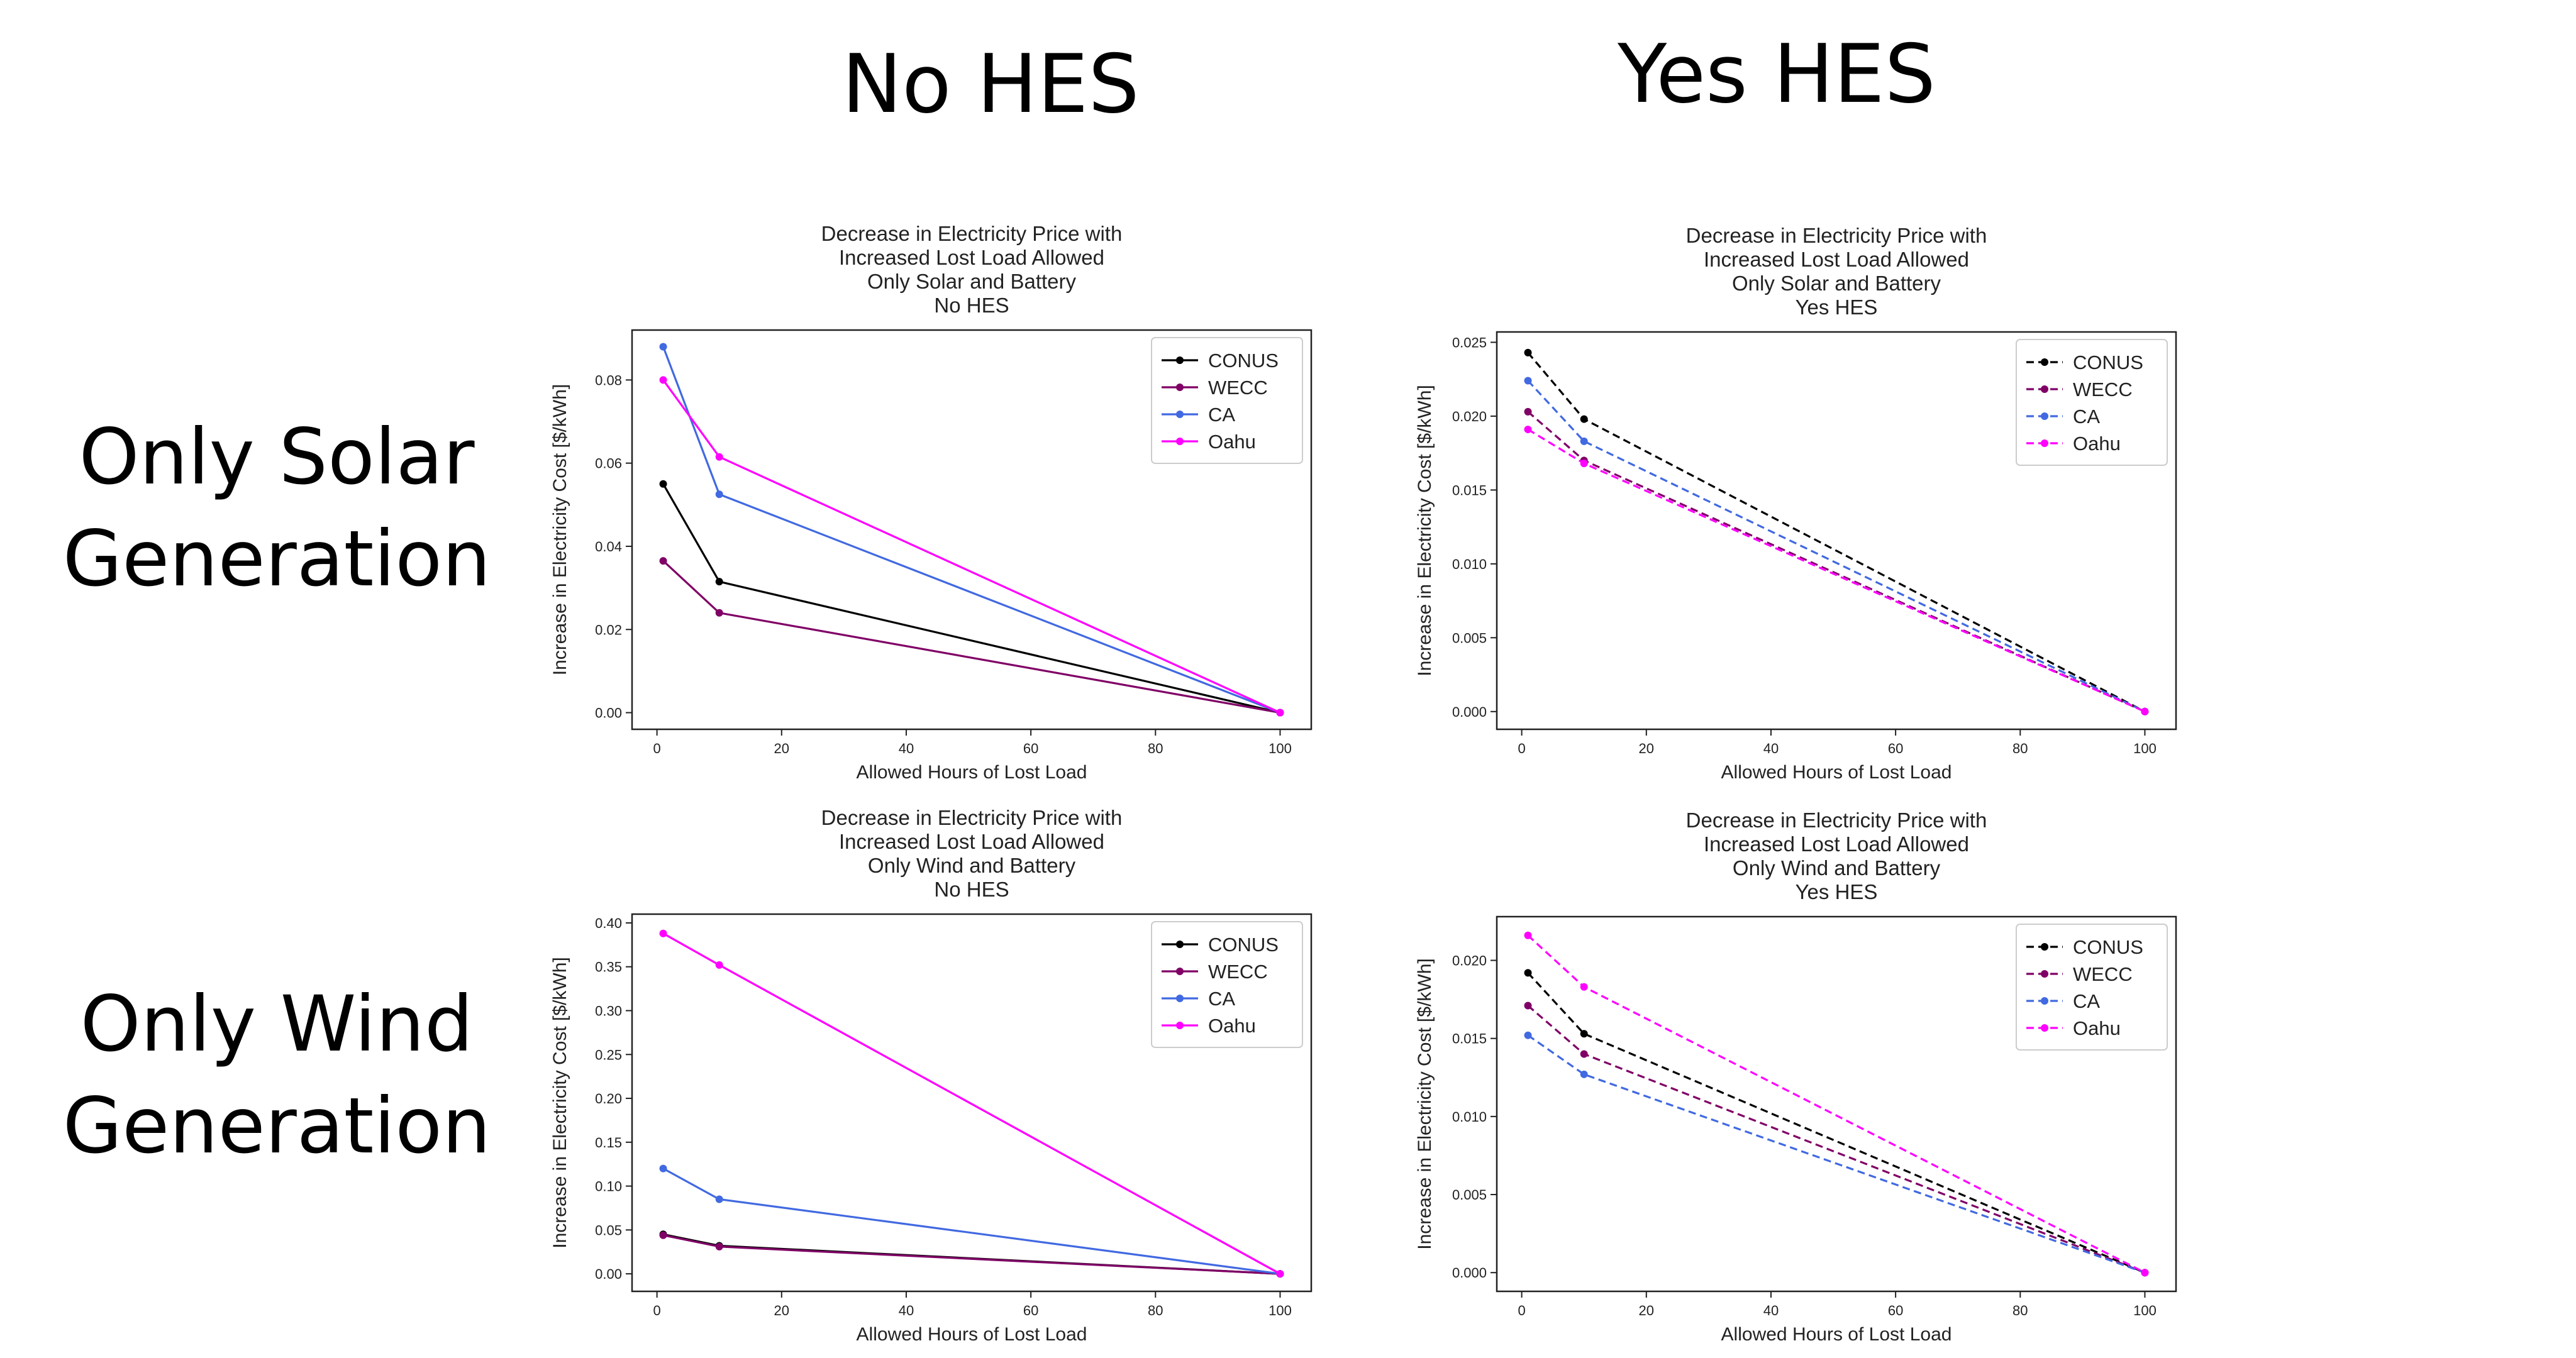 This screenshot has height=1358, width=2576. I want to click on column-header-no-hes: No HES, so click(990, 84).